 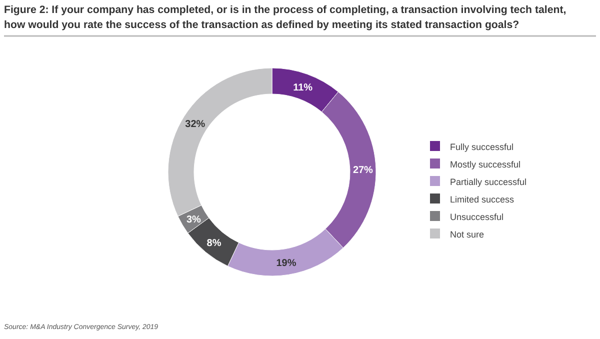 What do you see at coordinates (363, 170) in the screenshot?
I see `data-label: 27%` at bounding box center [363, 170].